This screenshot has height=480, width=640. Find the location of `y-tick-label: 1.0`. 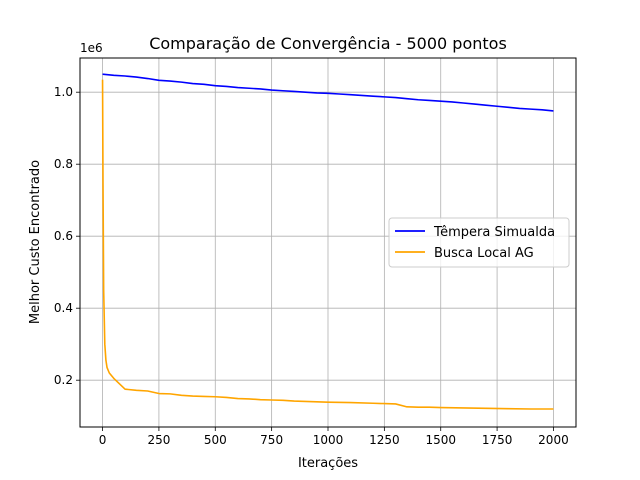

y-tick-label: 1.0 is located at coordinates (63, 92).